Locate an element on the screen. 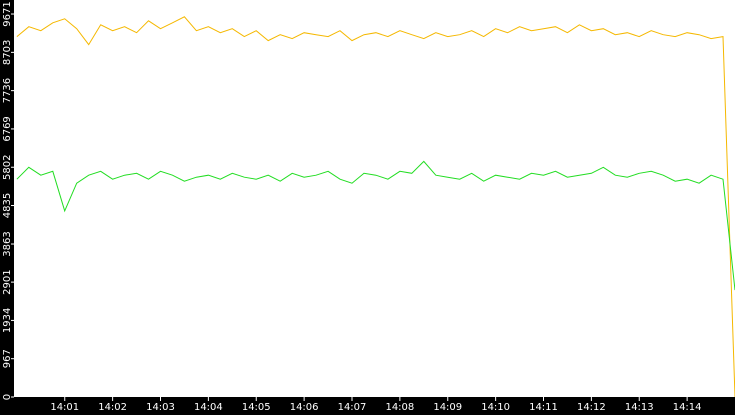 This screenshot has width=735, height=415. x-tick-label: 14:02 is located at coordinates (112, 407).